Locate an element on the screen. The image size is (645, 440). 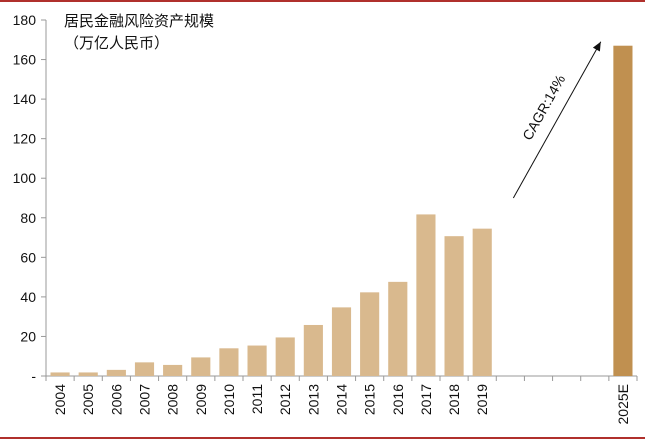
bar-2005 is located at coordinates (88, 374).